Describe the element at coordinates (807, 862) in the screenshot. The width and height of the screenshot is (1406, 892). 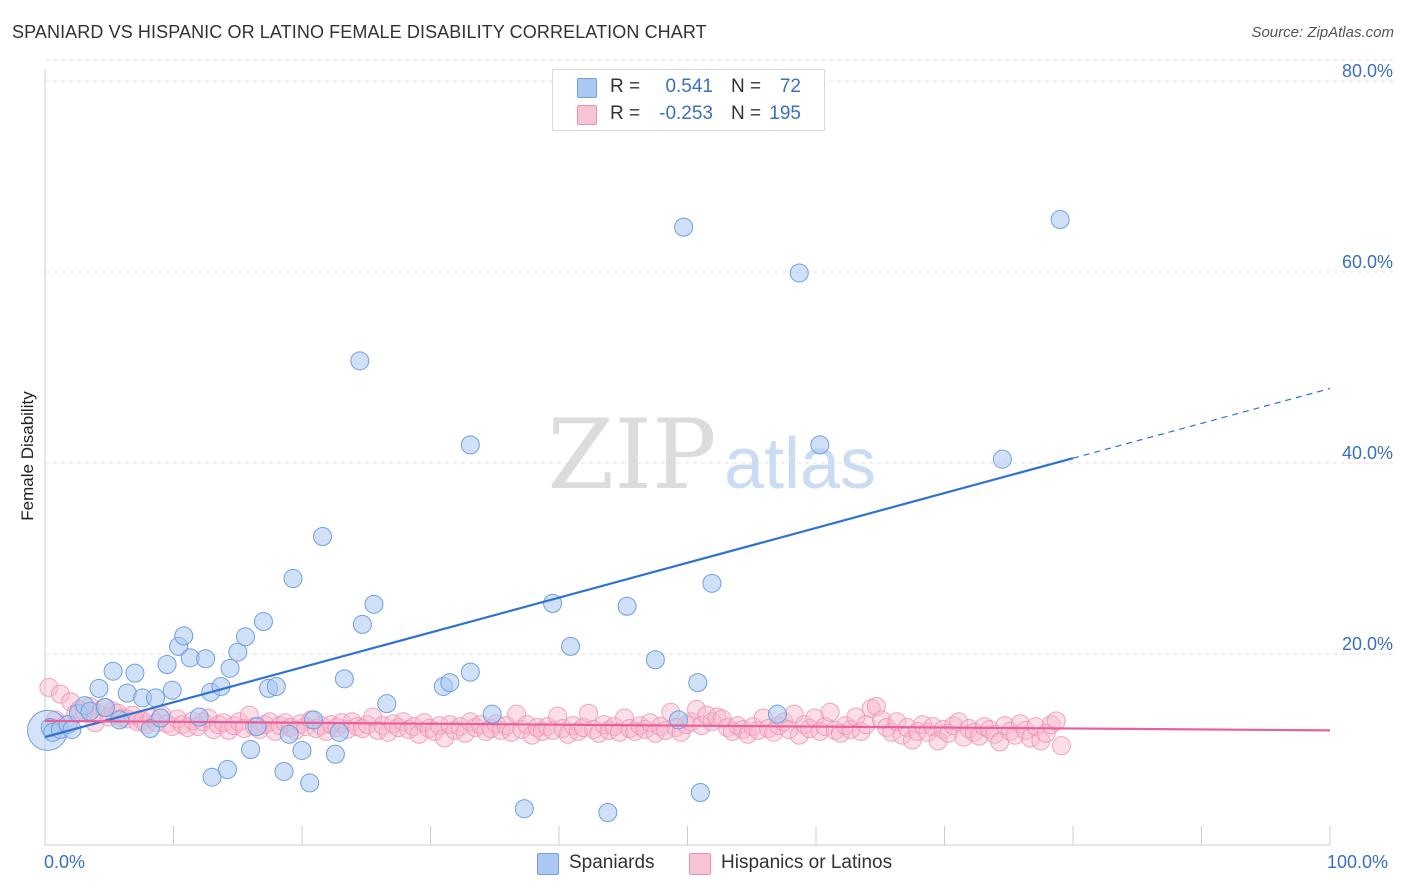
I see `legend-label-hispanics: Hispanics or Latinos` at that location.